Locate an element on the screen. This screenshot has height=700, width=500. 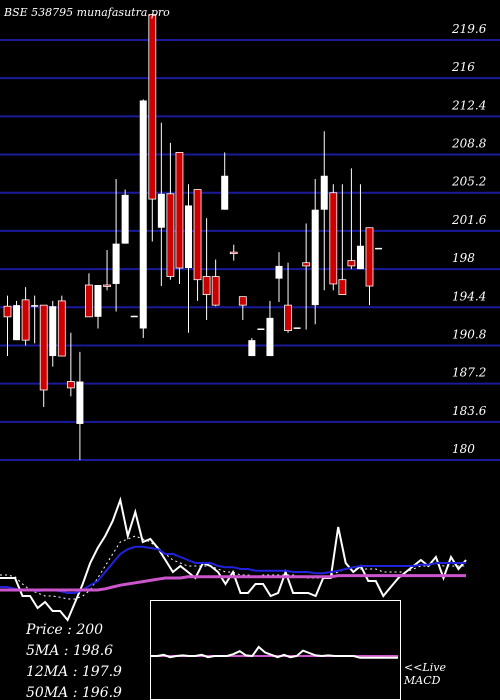
y-tick-label: 212.4 is located at coordinates (468, 105).